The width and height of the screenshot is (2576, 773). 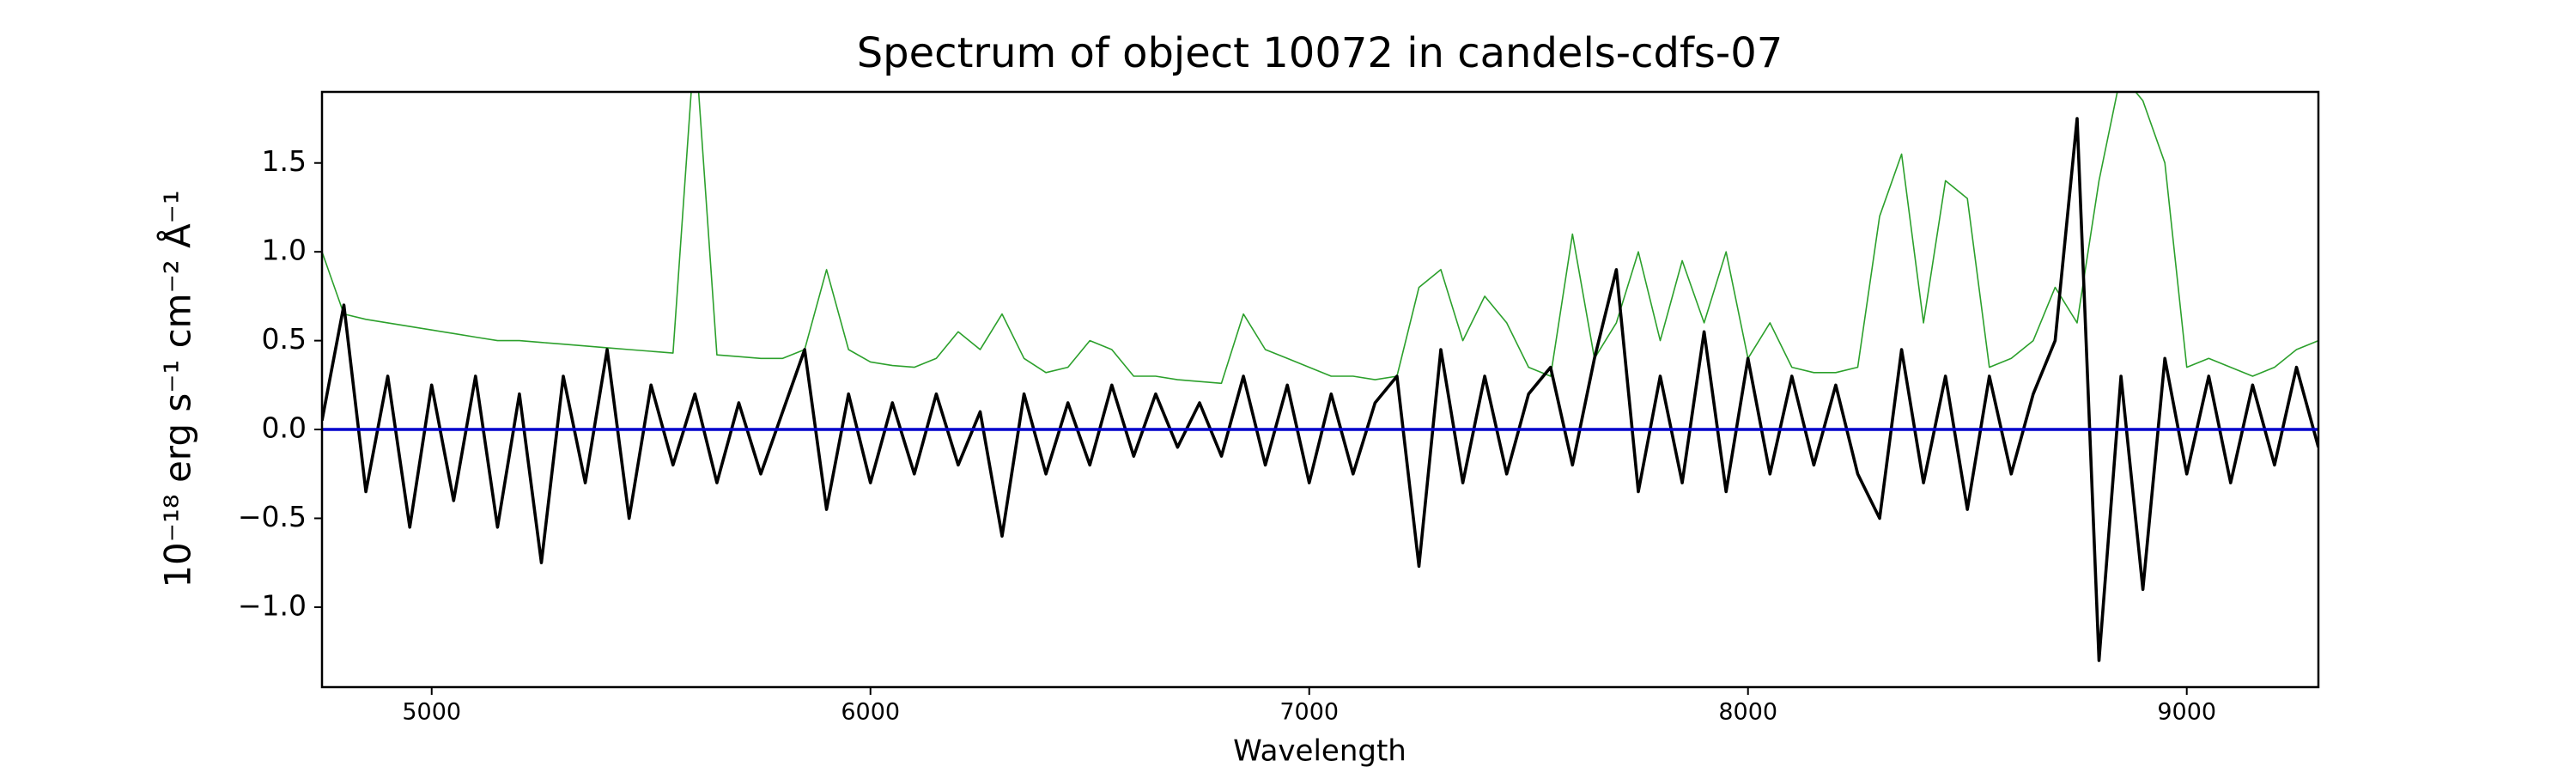 What do you see at coordinates (284, 250) in the screenshot?
I see `y-tick-label: 1.0` at bounding box center [284, 250].